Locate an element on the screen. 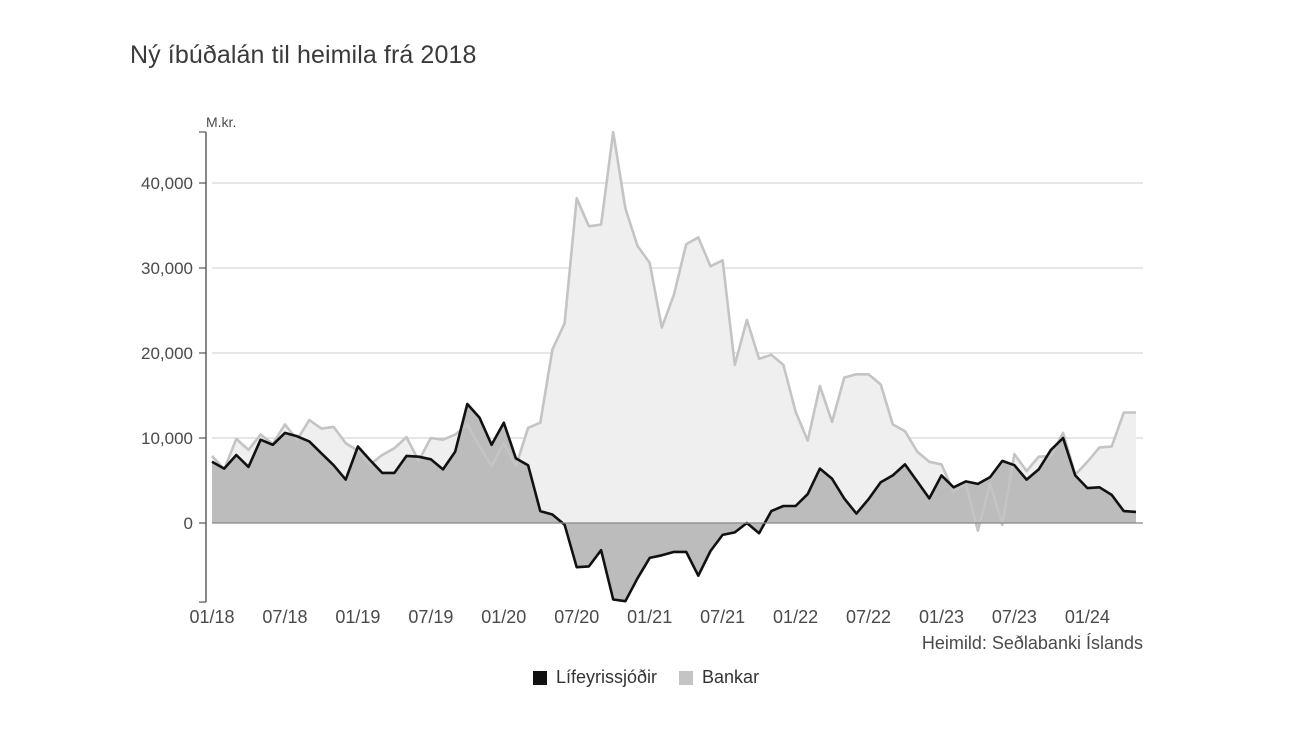 This screenshot has height=734, width=1304. legend: Lífeyrissjóðir Bankar is located at coordinates (657, 677).